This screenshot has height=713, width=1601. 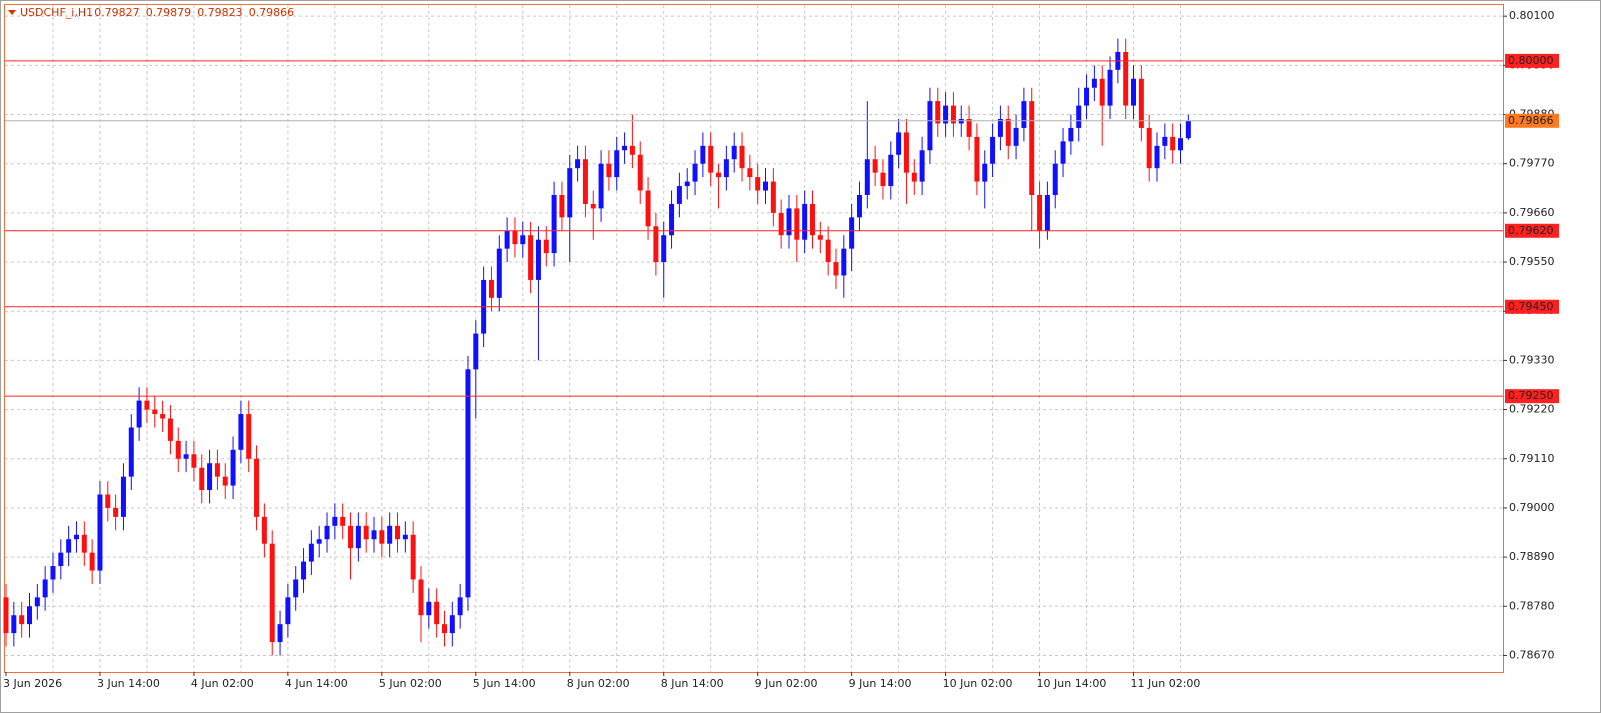 What do you see at coordinates (1166, 683) in the screenshot?
I see `x-tick-label: 11 Jun 02:00` at bounding box center [1166, 683].